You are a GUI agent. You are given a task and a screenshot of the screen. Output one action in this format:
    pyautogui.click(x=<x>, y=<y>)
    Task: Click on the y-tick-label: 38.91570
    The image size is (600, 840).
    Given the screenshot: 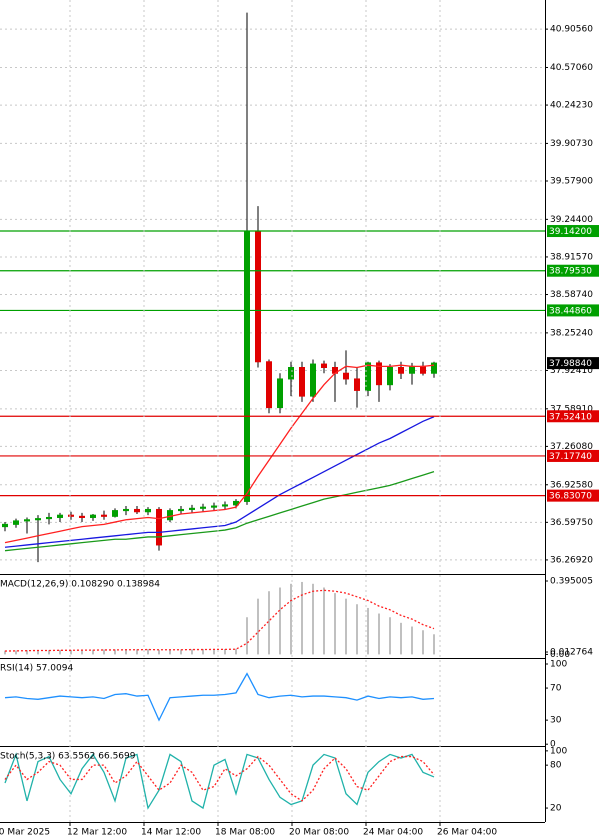 What is the action you would take?
    pyautogui.click(x=571, y=257)
    